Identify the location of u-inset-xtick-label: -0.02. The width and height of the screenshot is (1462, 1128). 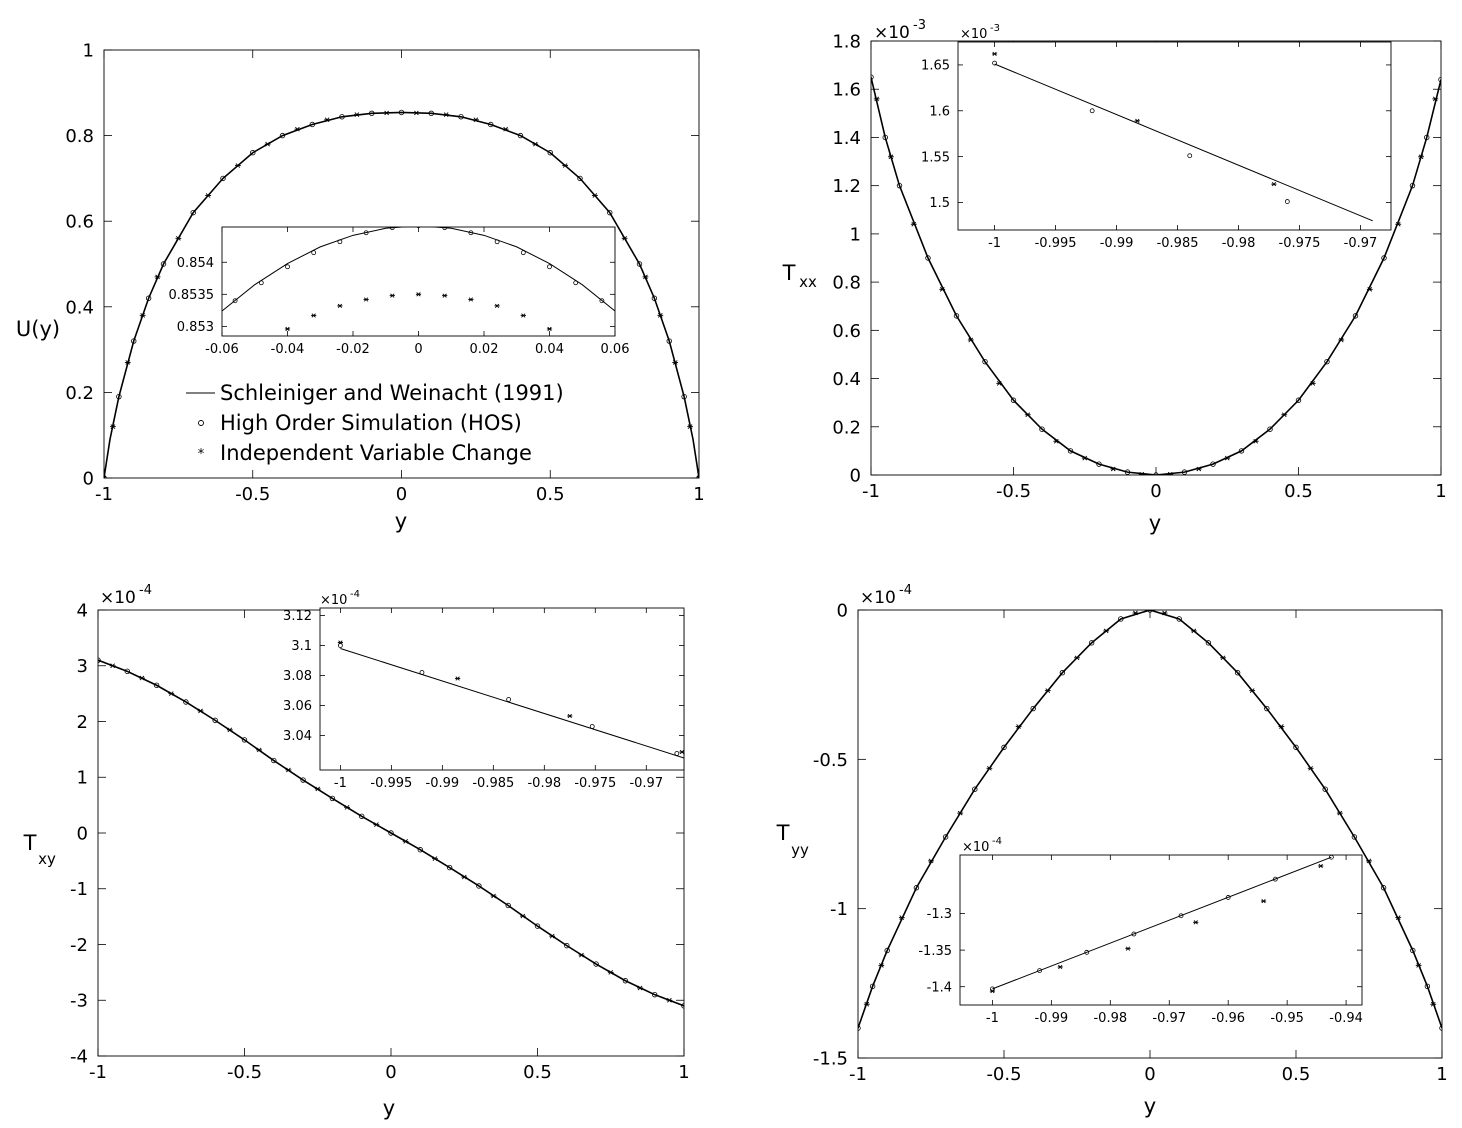
(353, 349).